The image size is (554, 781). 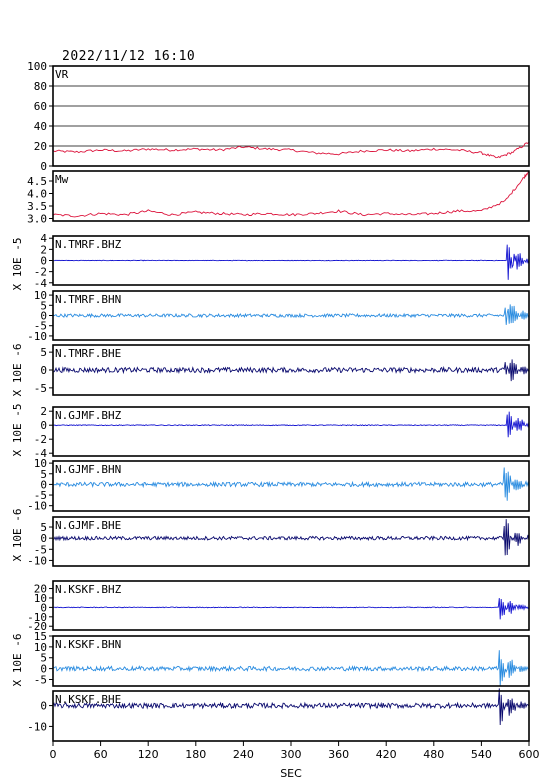 I want to click on y-tick-label: 3.5, so click(x=37, y=206).